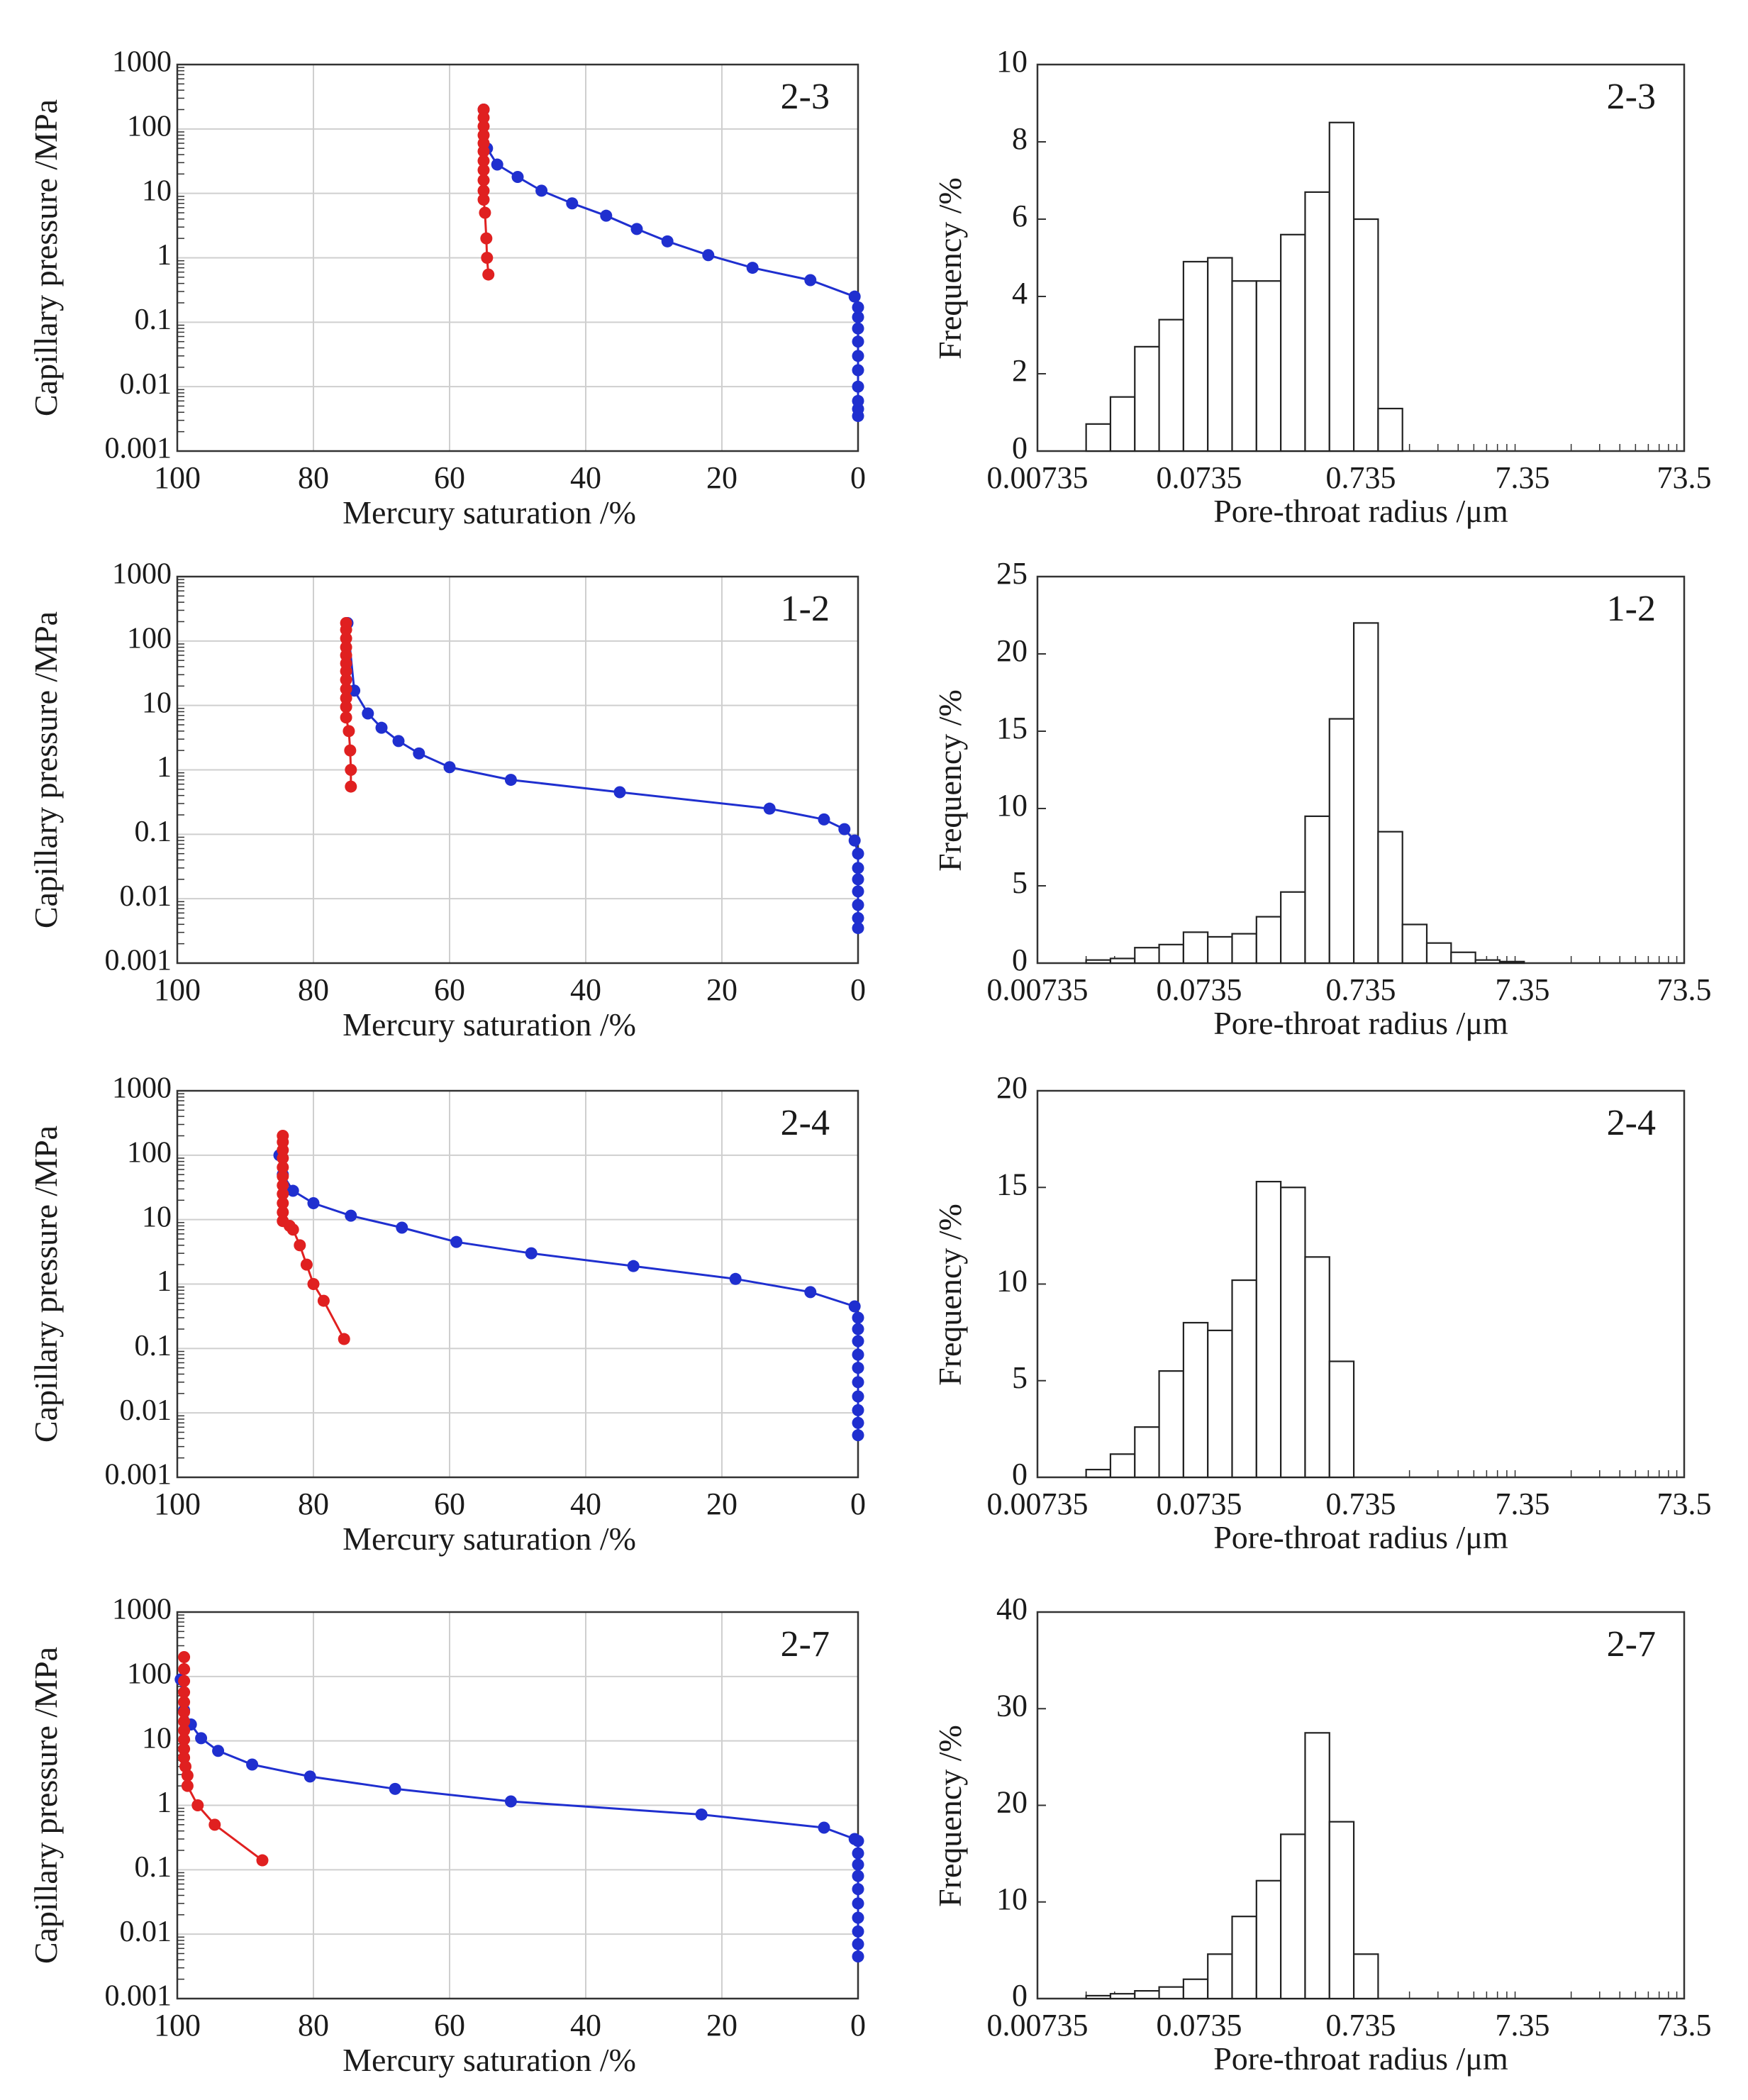 The height and width of the screenshot is (2100, 1748). Describe the element at coordinates (1012, 1705) in the screenshot. I see `y-tick-label: 30` at that location.